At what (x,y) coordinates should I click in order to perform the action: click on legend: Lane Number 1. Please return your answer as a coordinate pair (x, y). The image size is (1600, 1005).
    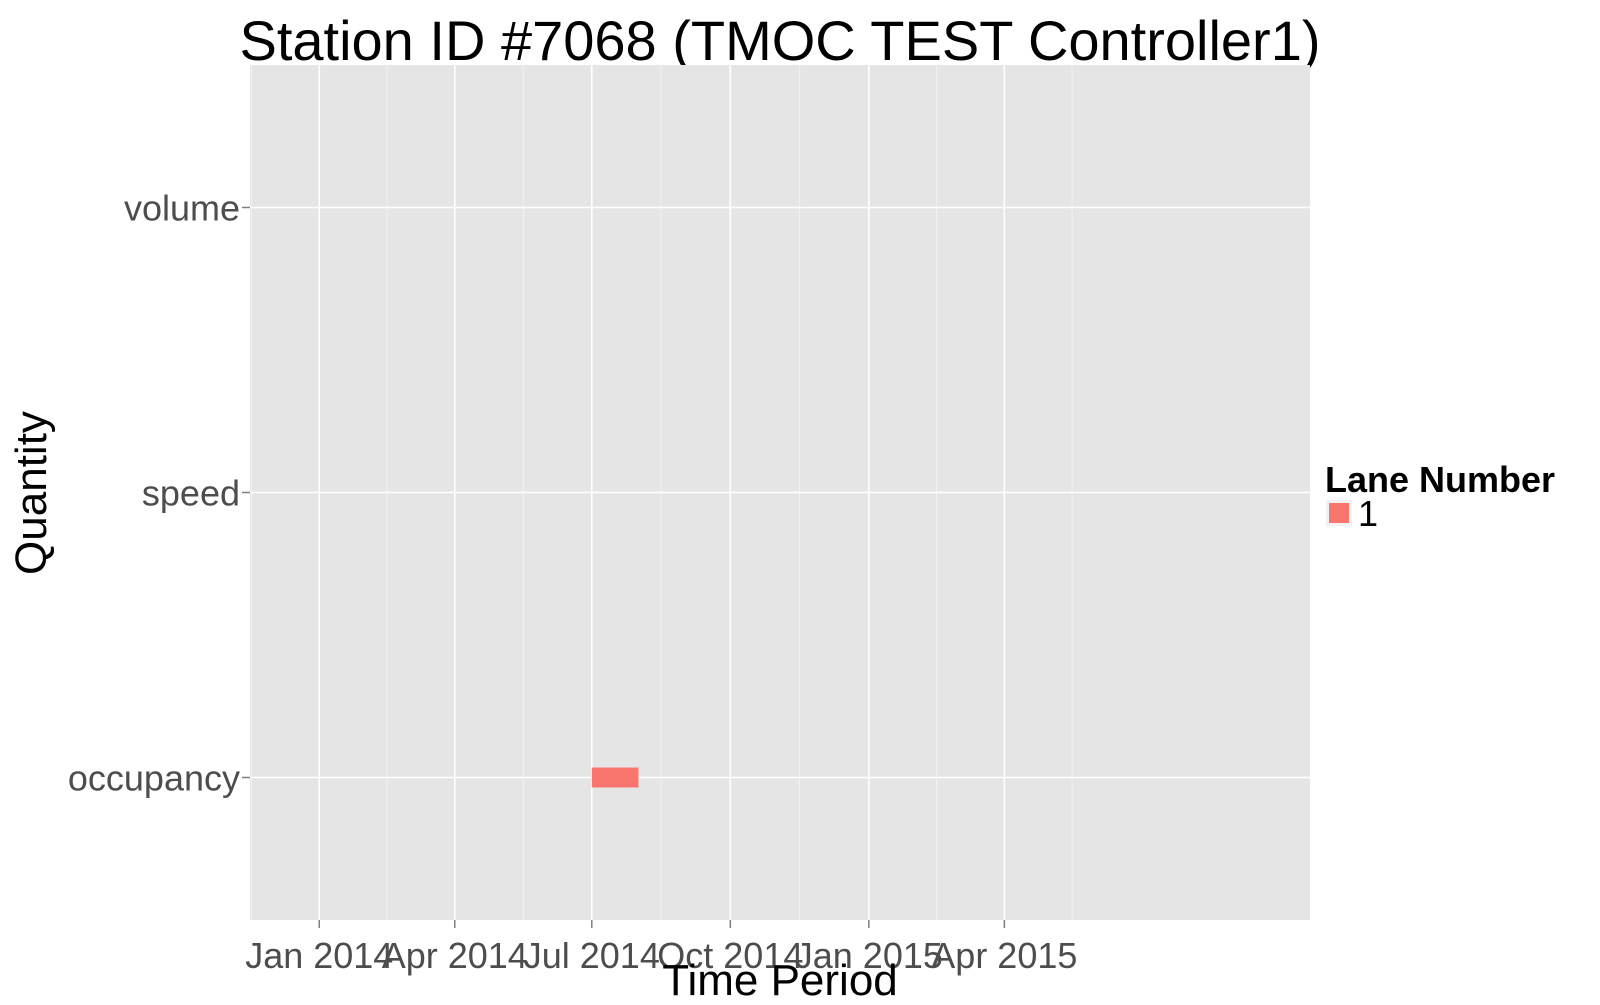
    Looking at the image, I should click on (1440, 496).